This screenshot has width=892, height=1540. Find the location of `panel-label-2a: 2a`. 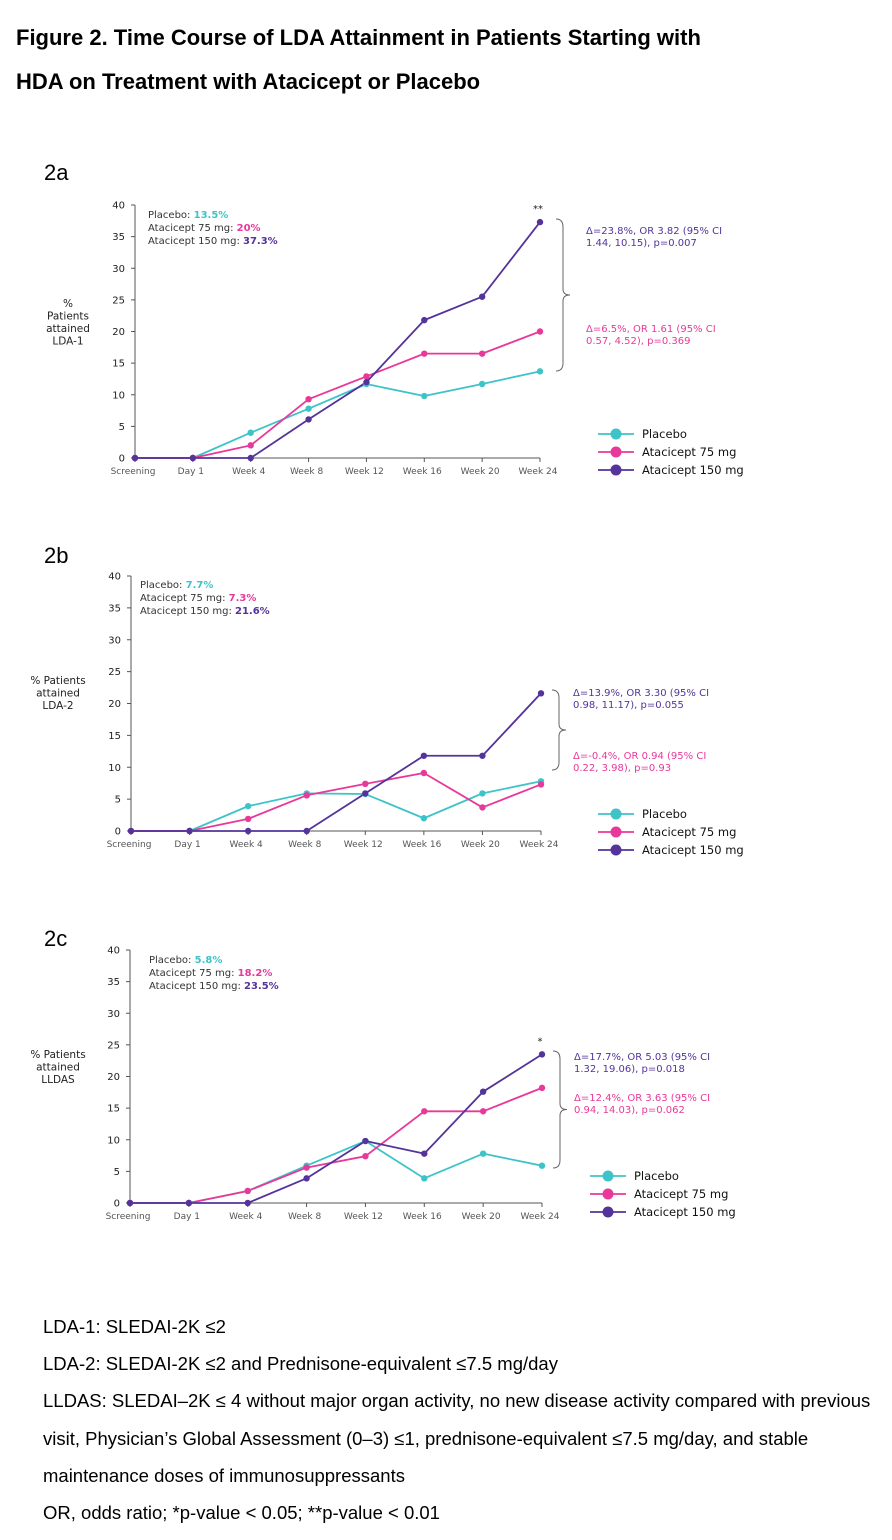

panel-label-2a: 2a is located at coordinates (56, 172).